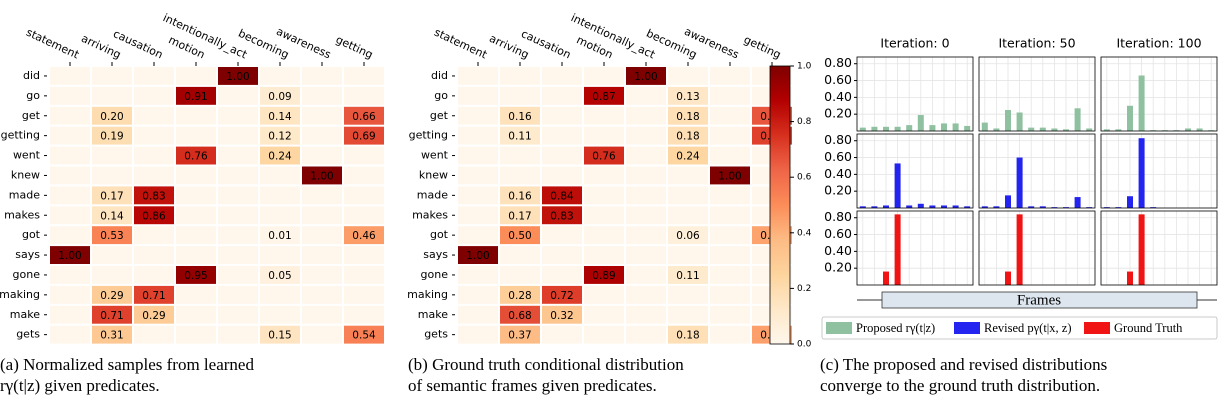 The width and height of the screenshot is (1219, 416). I want to click on x-tick-label: statement, so click(52, 44).